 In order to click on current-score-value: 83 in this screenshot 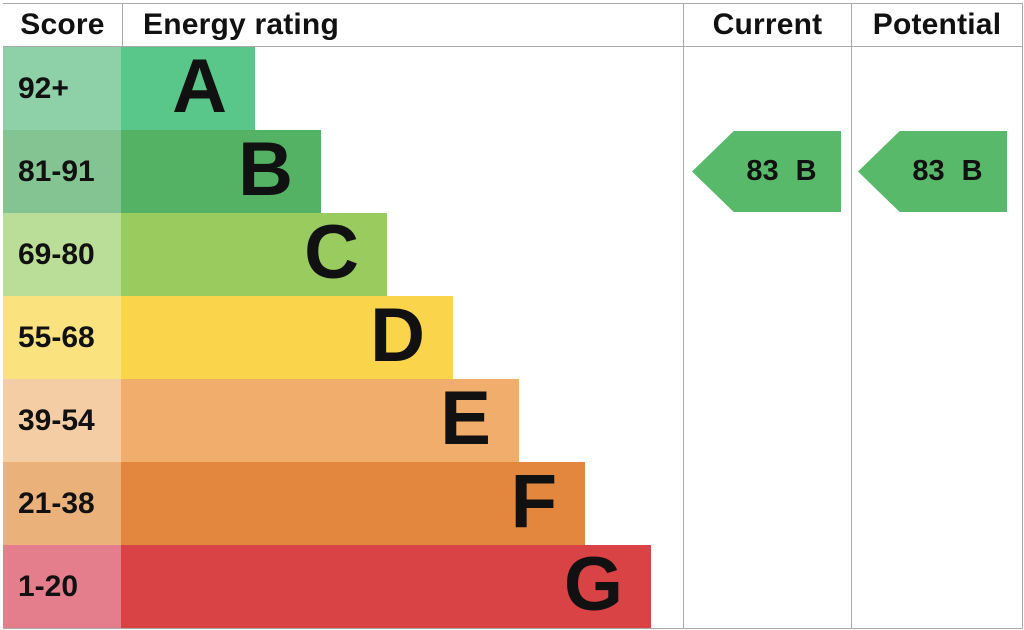, I will do `click(762, 171)`.